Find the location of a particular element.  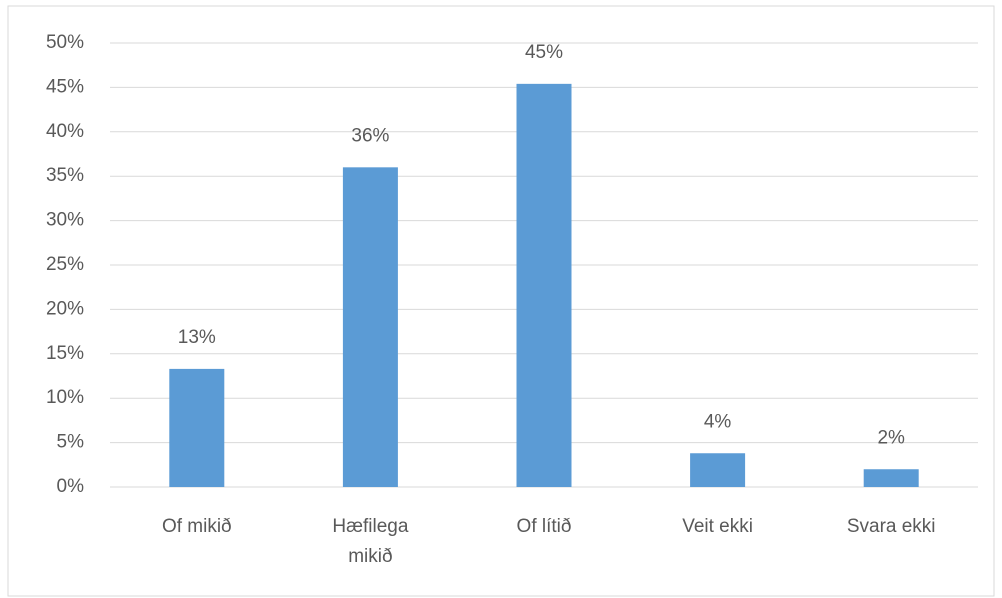

y-tick-label: 30% is located at coordinates (65, 220).